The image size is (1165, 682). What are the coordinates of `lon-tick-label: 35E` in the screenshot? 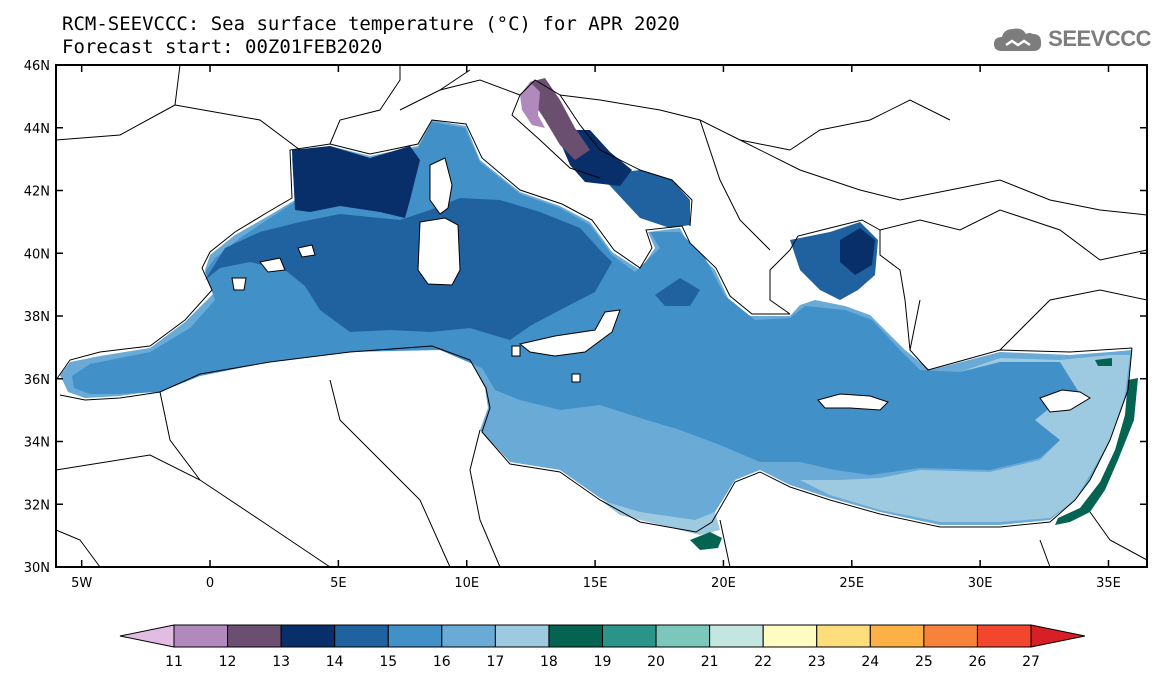 It's located at (1108, 583).